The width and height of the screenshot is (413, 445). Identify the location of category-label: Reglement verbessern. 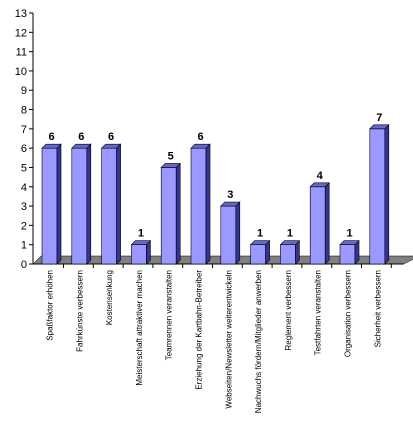
(288, 310).